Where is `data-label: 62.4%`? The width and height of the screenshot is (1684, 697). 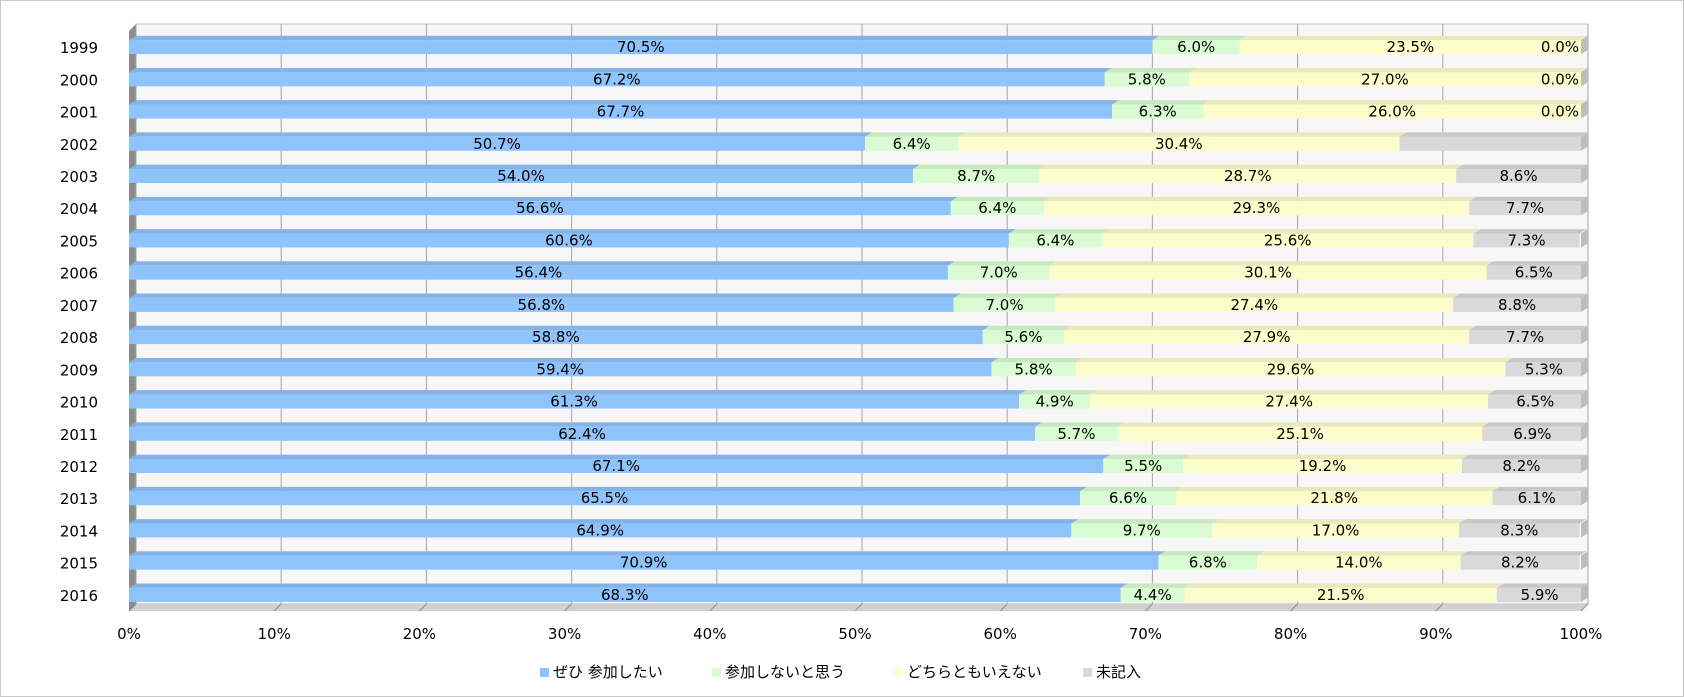 data-label: 62.4% is located at coordinates (582, 434).